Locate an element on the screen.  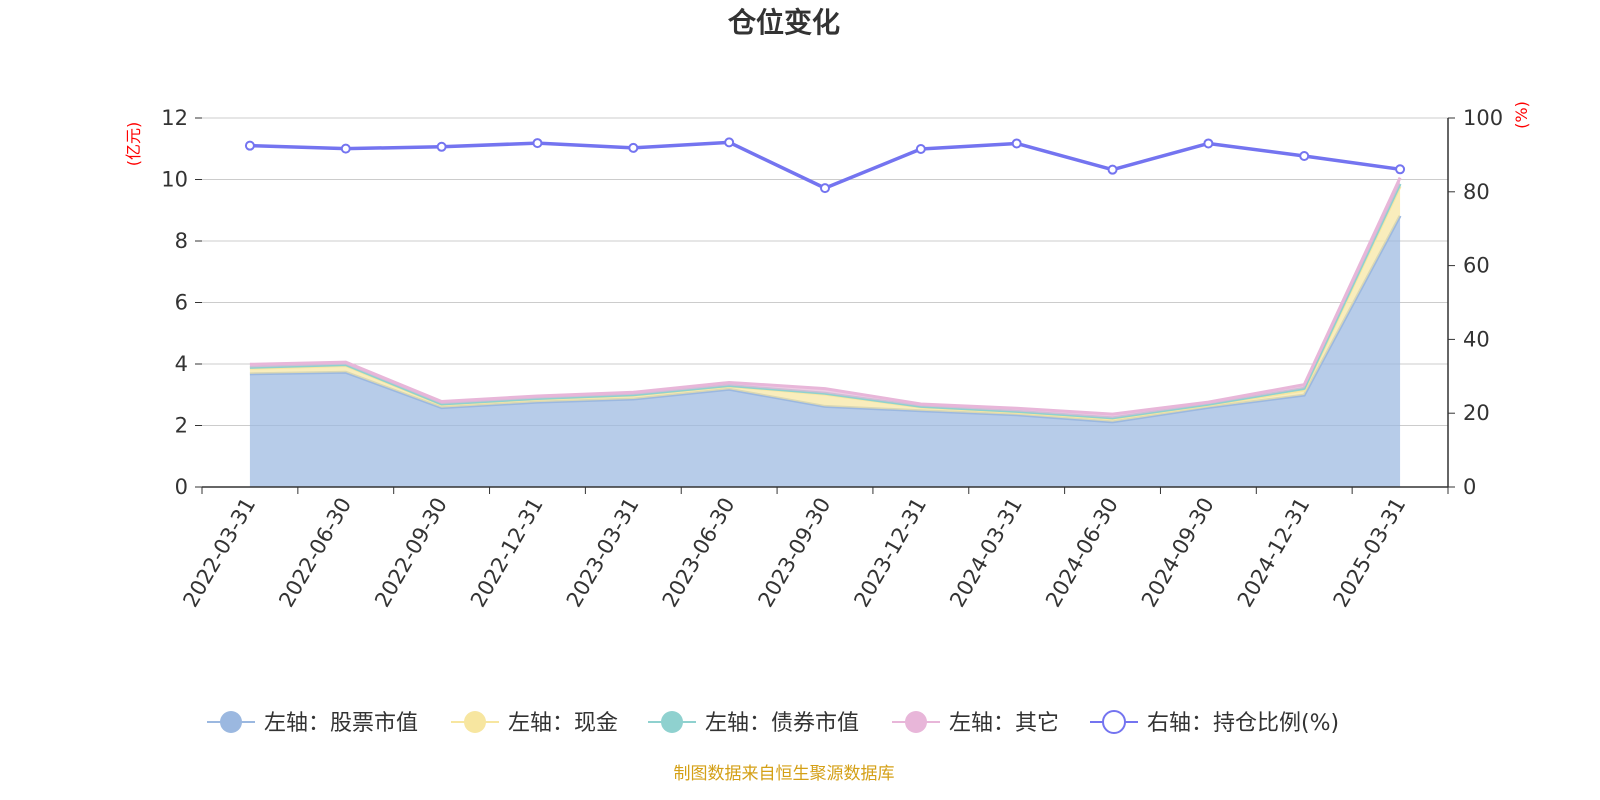
legend: 左轴：股票市值 左轴：现金 左轴：债券市值 左轴：其它 右轴：持仓比例(%) is located at coordinates (773, 723).